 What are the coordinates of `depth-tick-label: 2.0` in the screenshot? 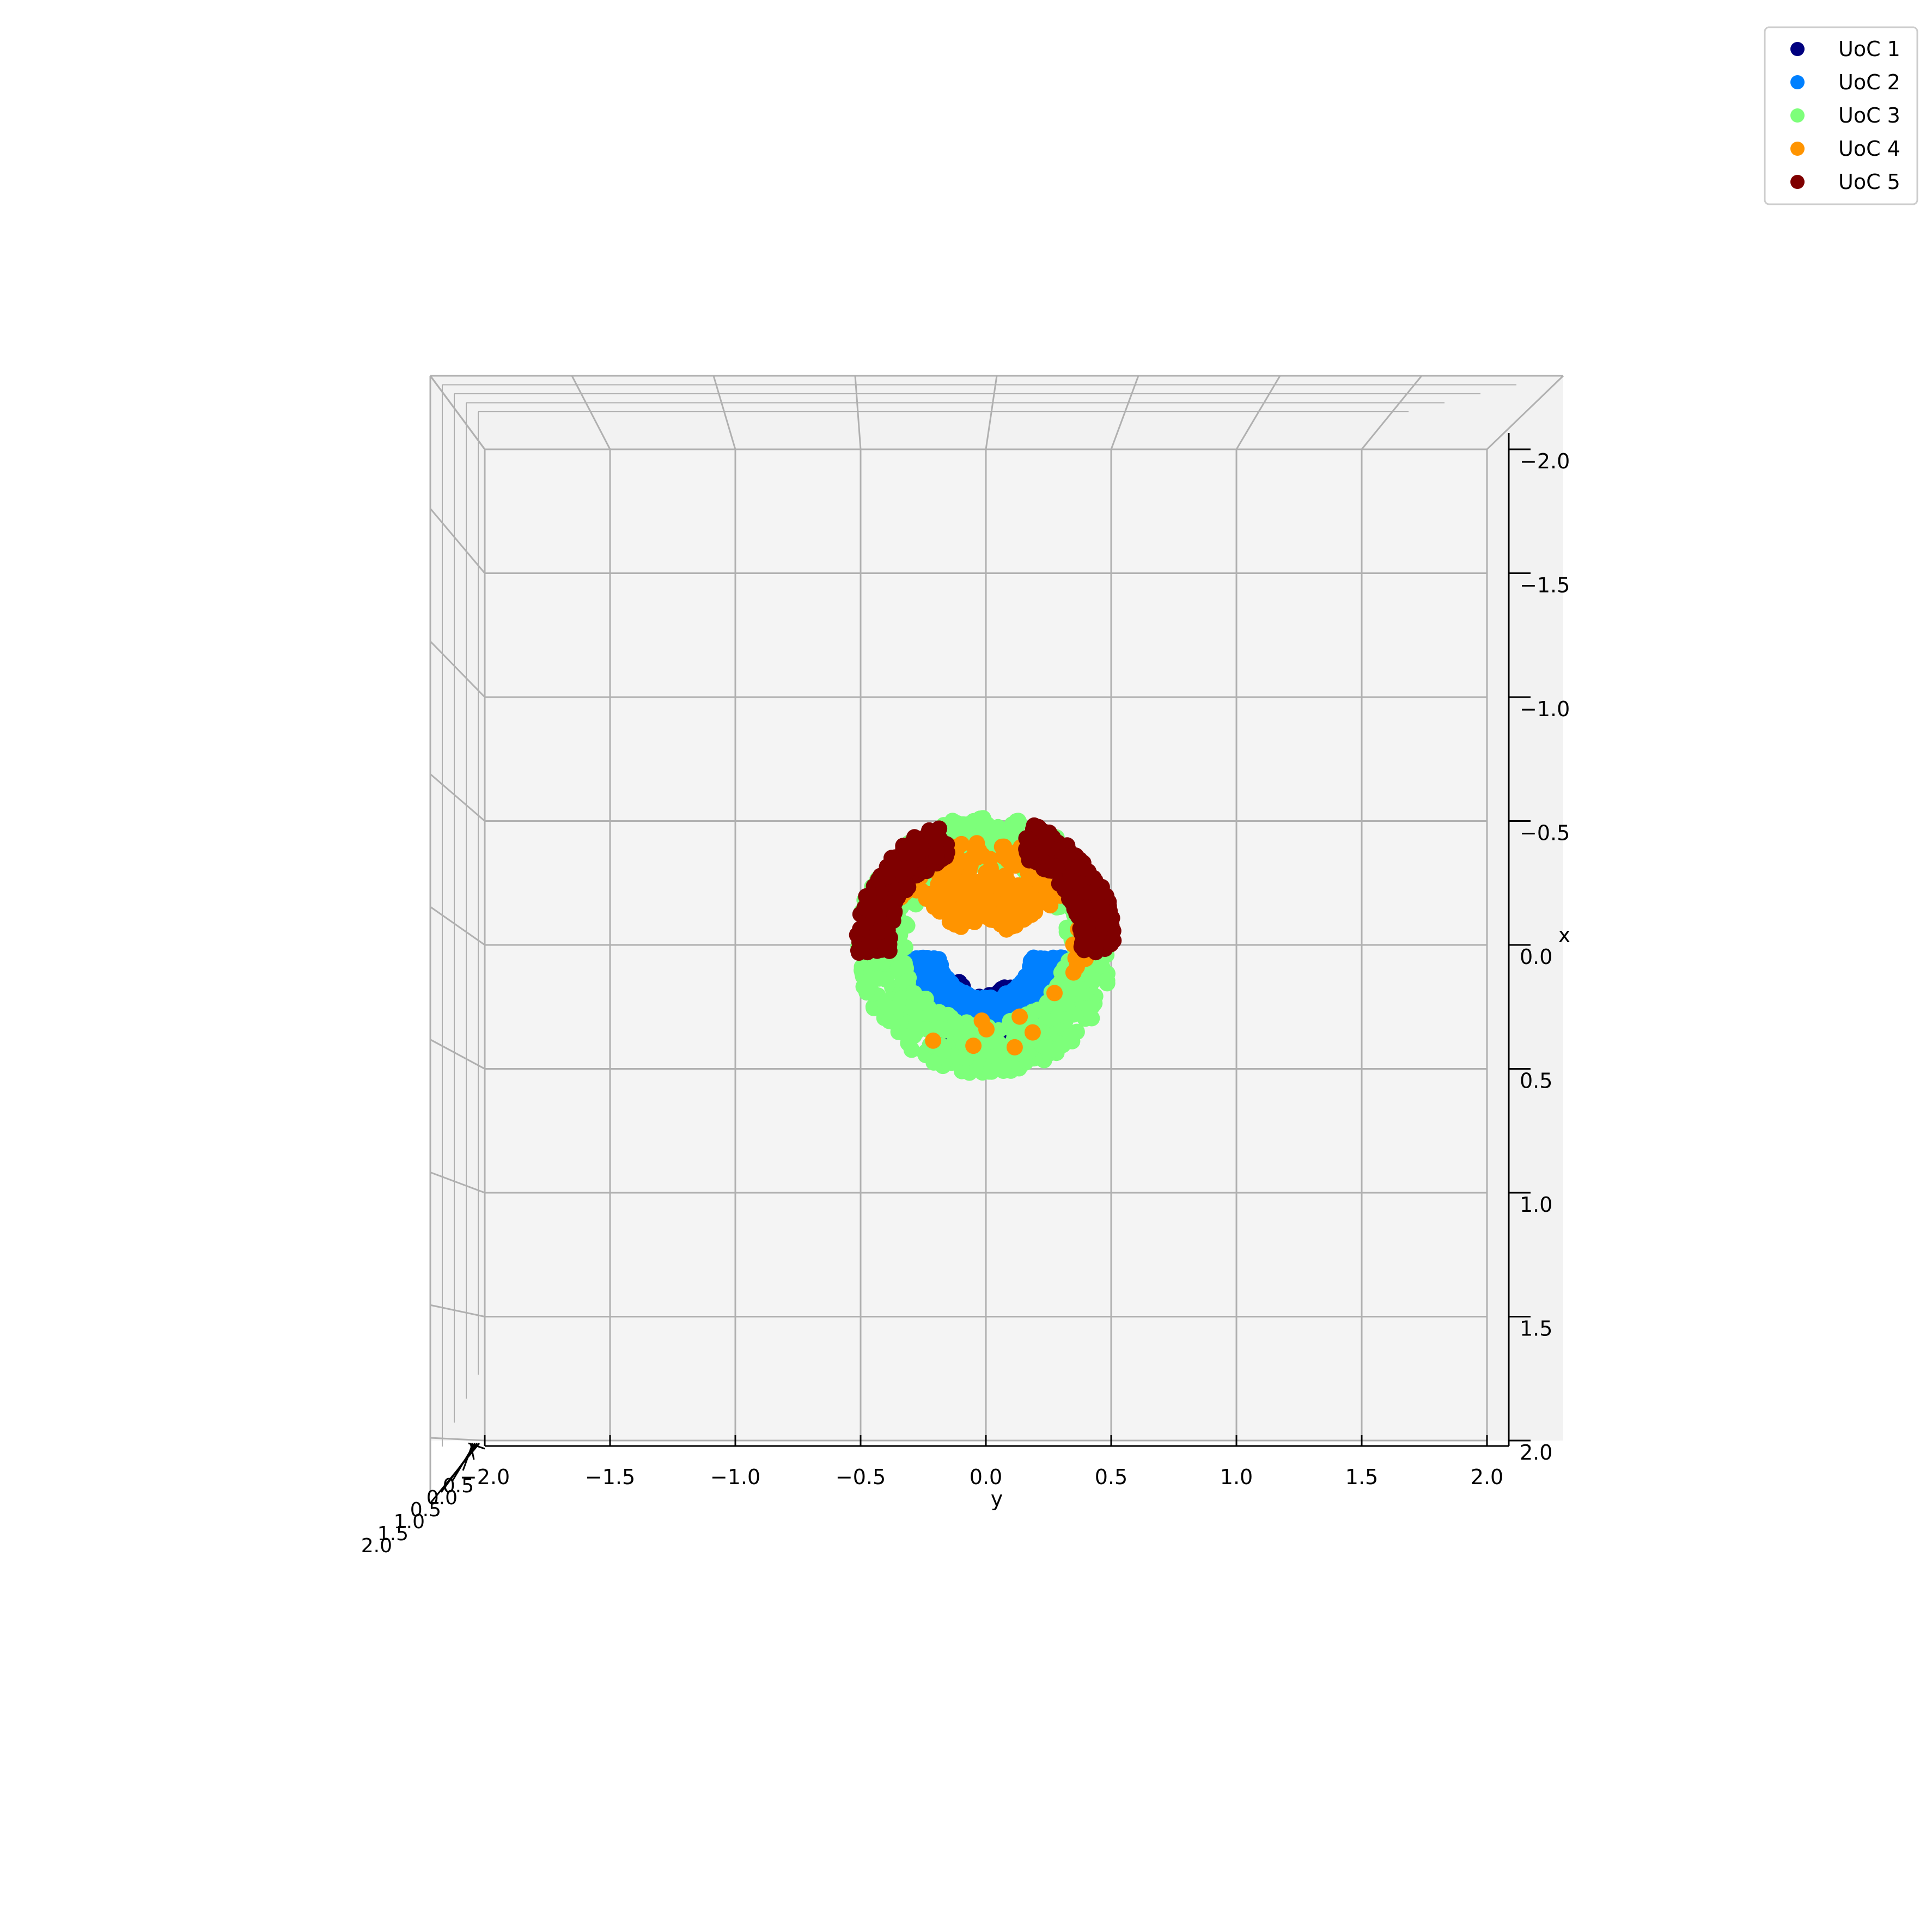 It's located at (376, 1546).